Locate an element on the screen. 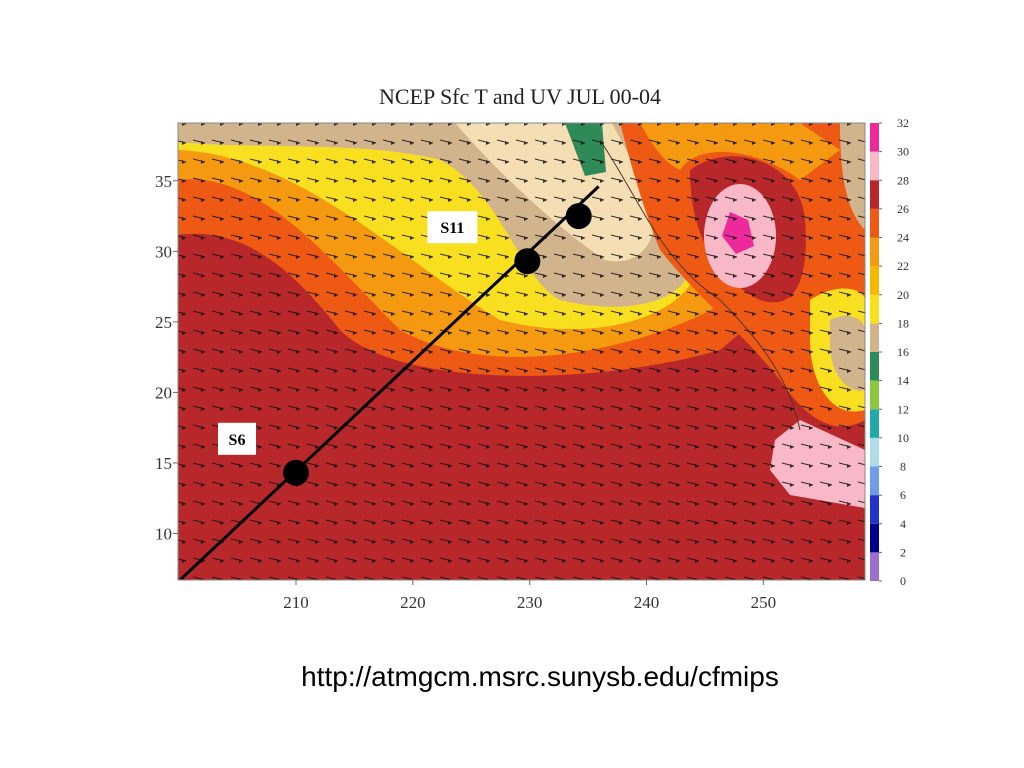  colorbar-label: 22 is located at coordinates (903, 266).